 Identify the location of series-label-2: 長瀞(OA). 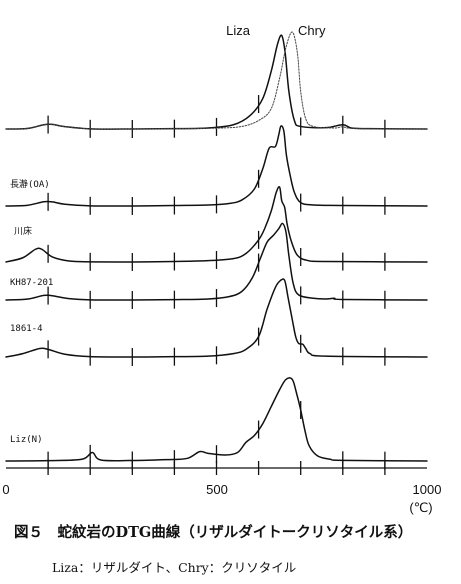
(30, 184).